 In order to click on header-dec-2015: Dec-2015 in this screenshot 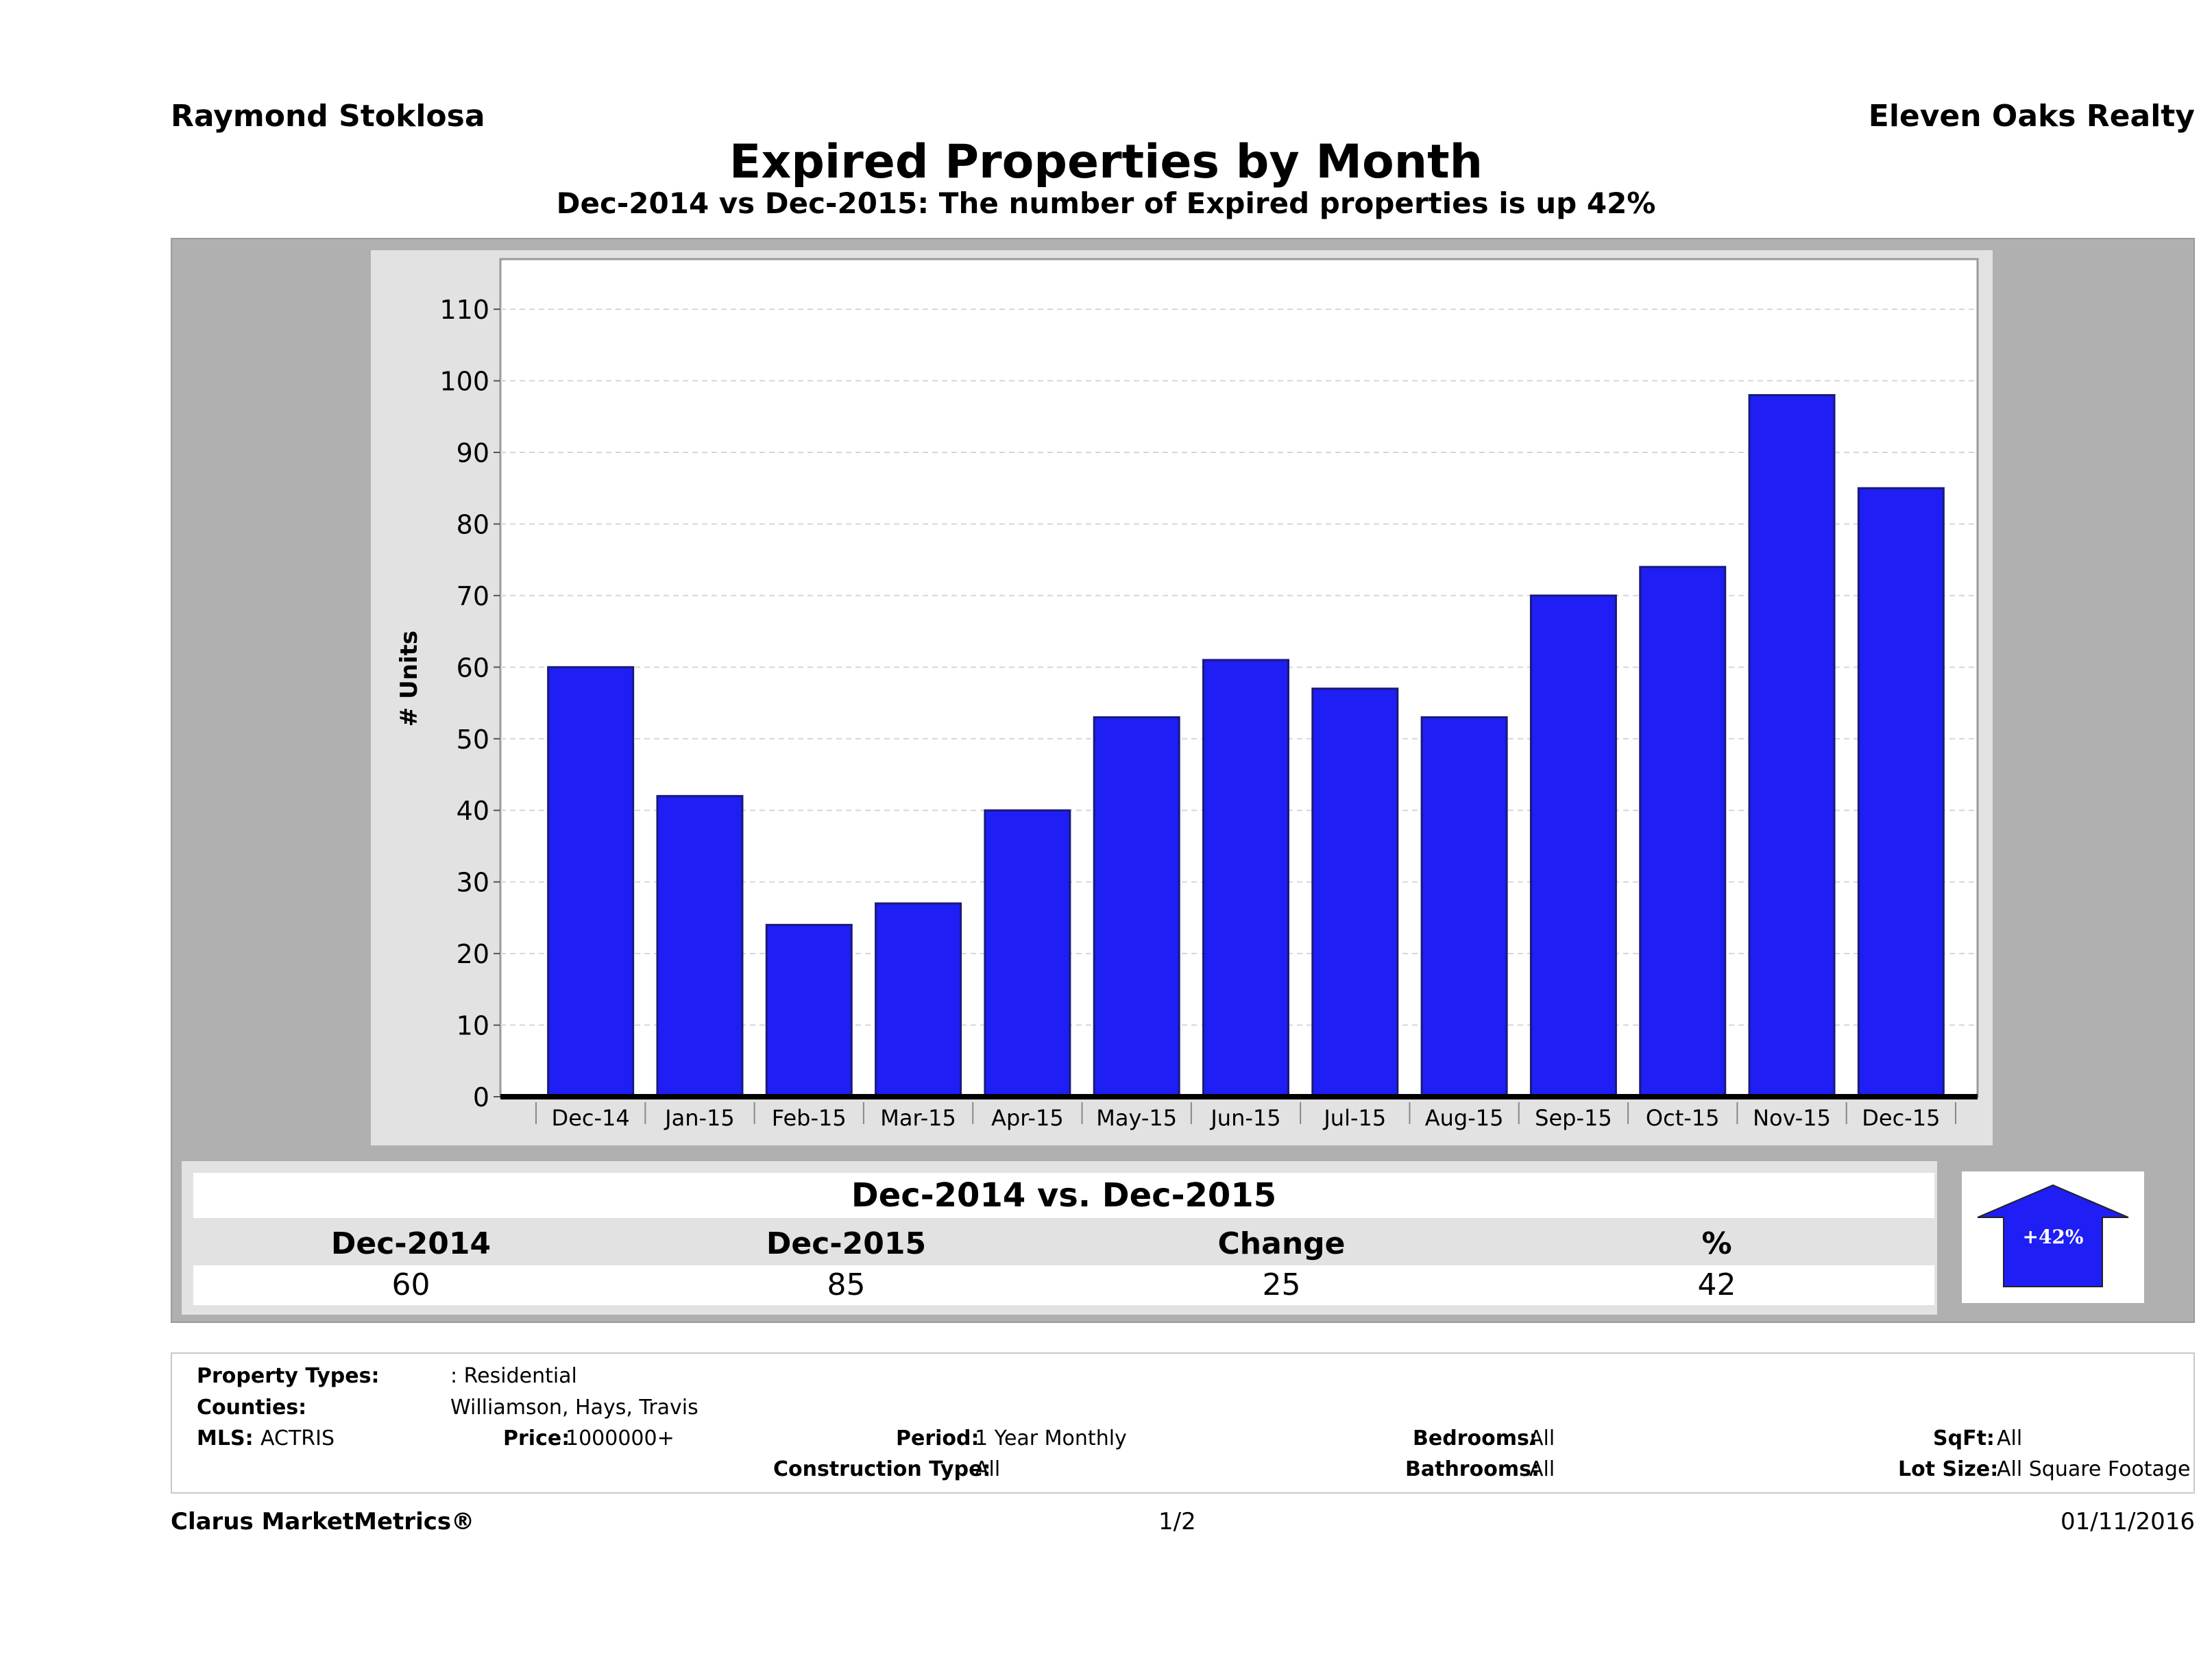, I will do `click(846, 1243)`.